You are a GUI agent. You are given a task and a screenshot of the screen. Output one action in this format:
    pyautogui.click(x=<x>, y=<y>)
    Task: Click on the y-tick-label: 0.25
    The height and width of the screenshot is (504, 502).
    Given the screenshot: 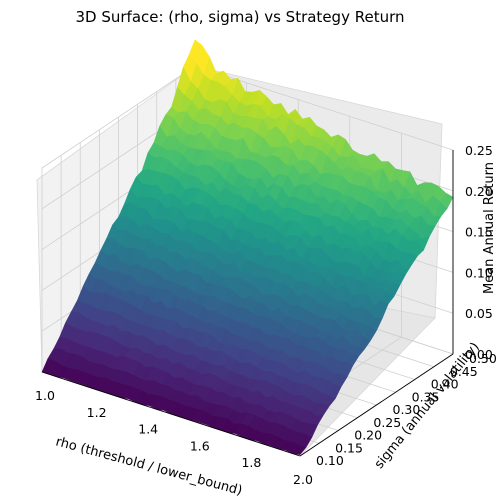 What is the action you would take?
    pyautogui.click(x=387, y=422)
    